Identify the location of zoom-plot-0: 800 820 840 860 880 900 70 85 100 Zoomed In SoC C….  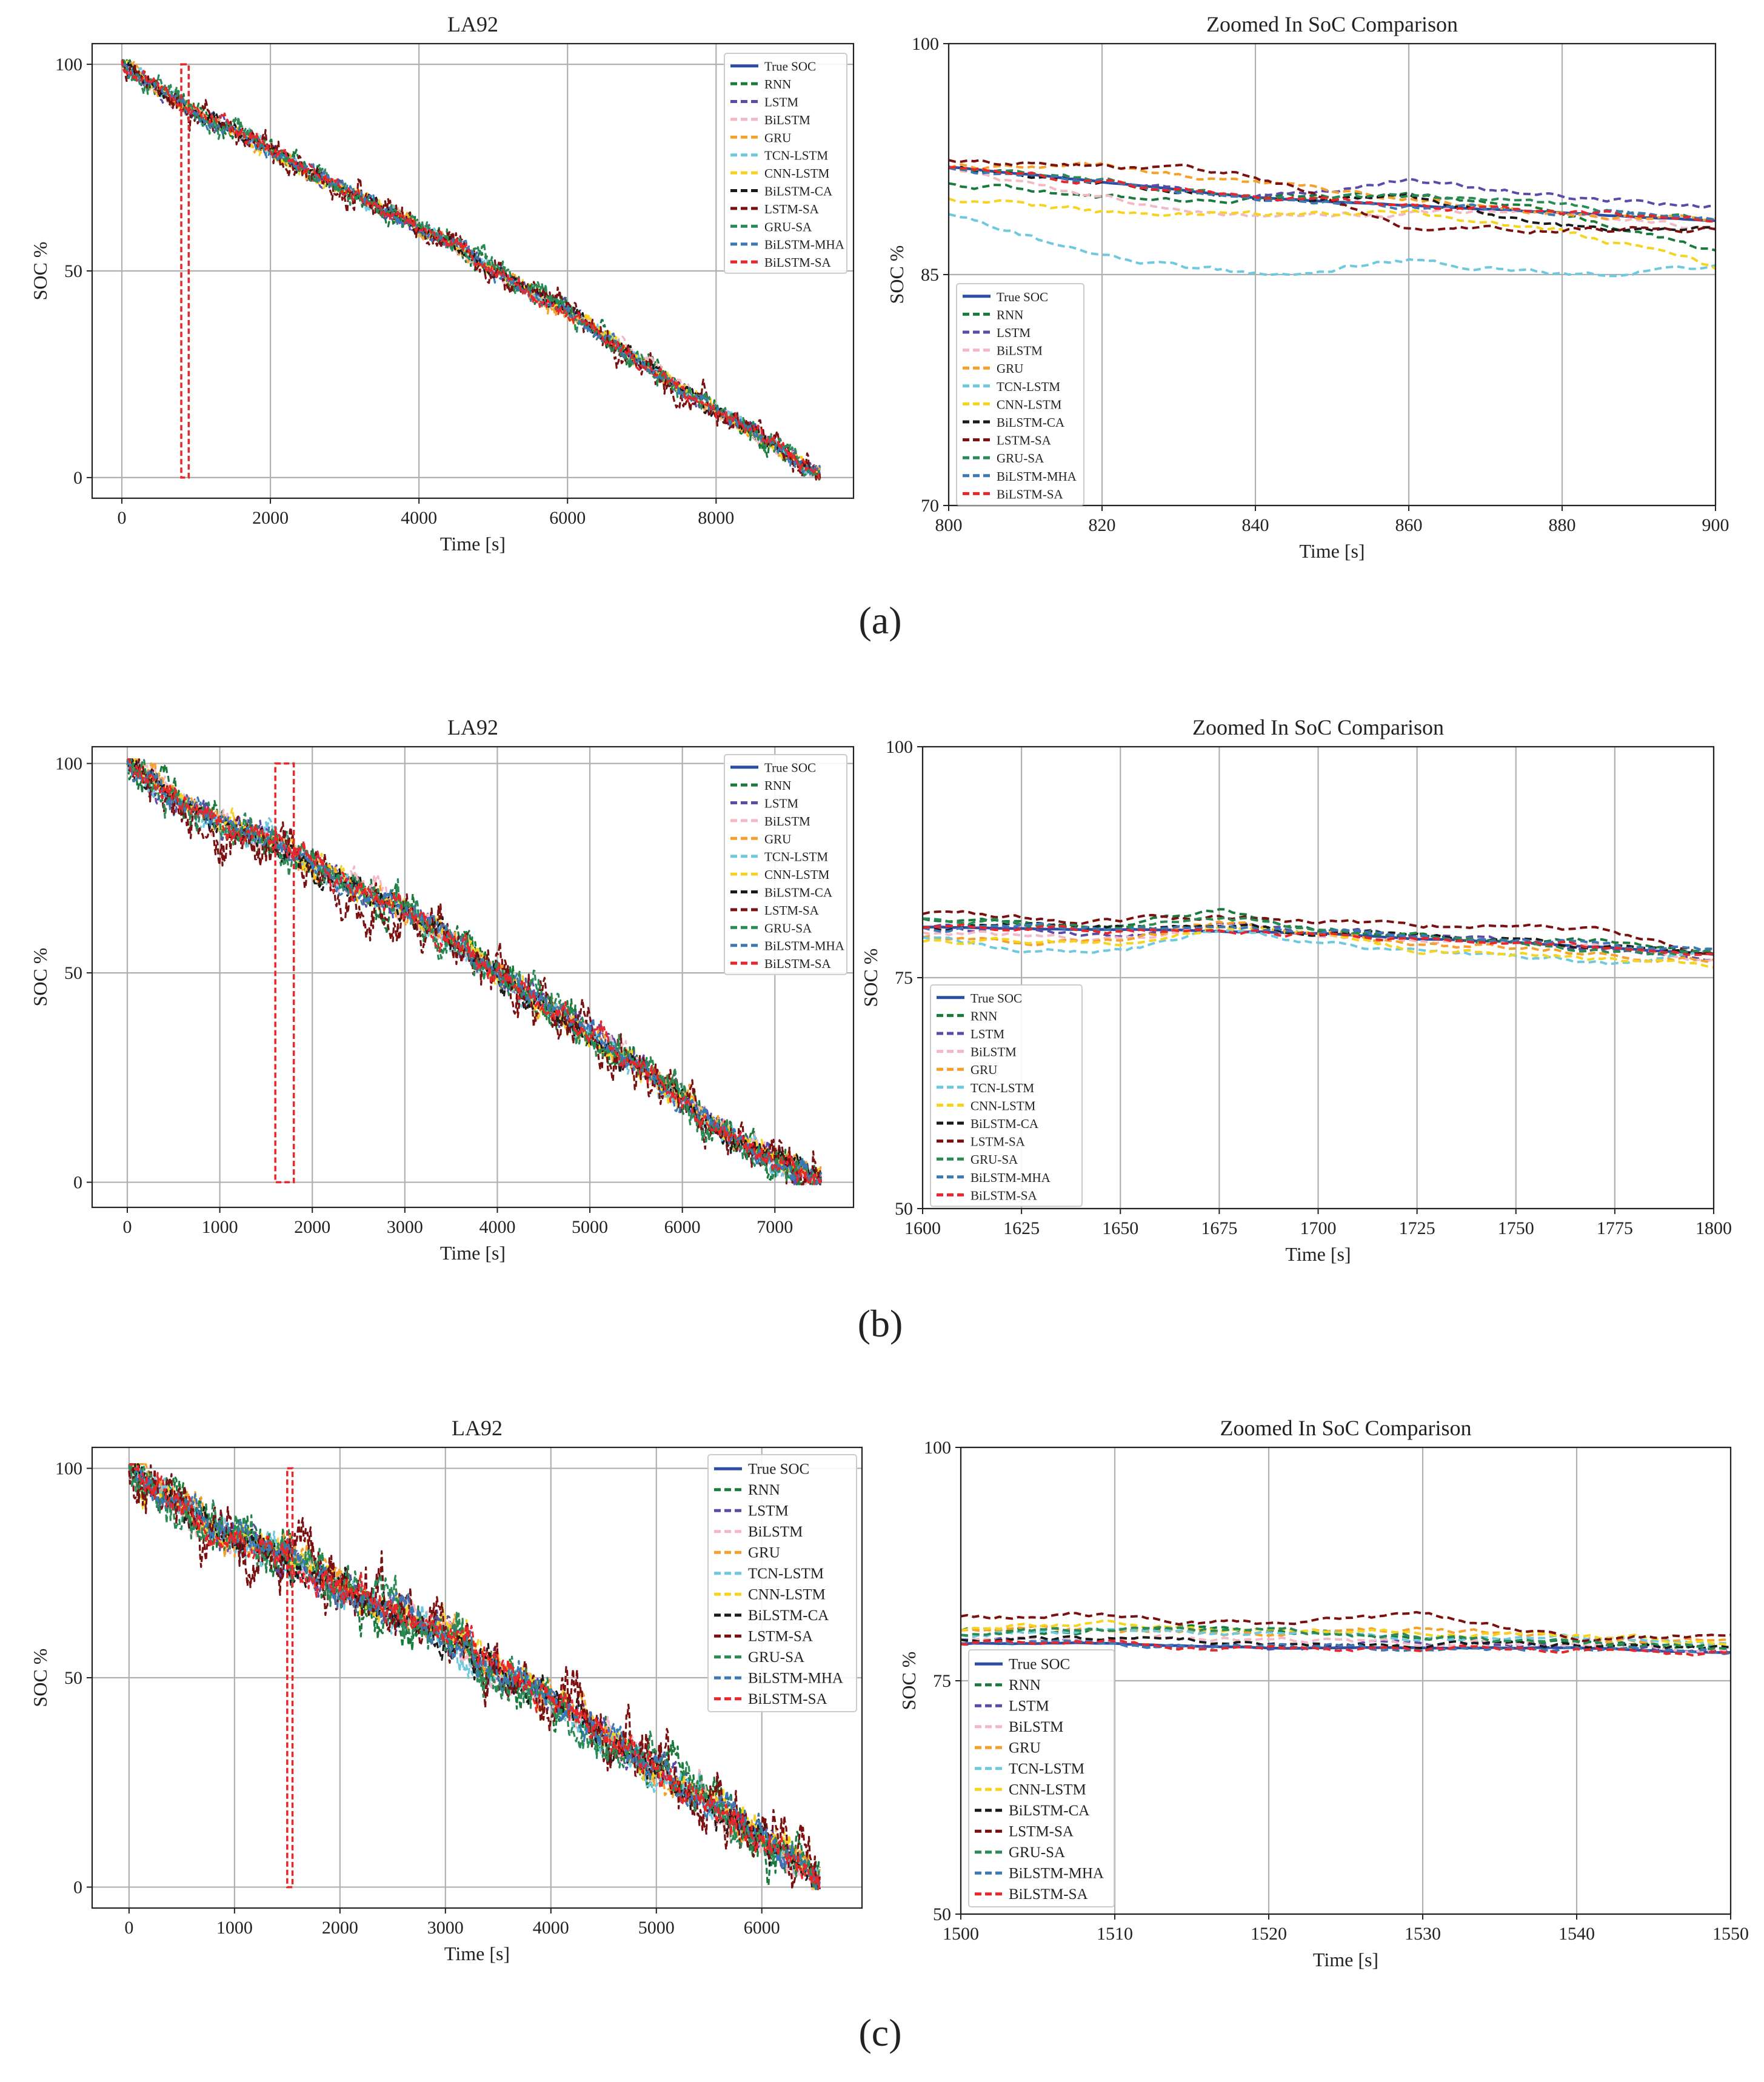
(1307, 287).